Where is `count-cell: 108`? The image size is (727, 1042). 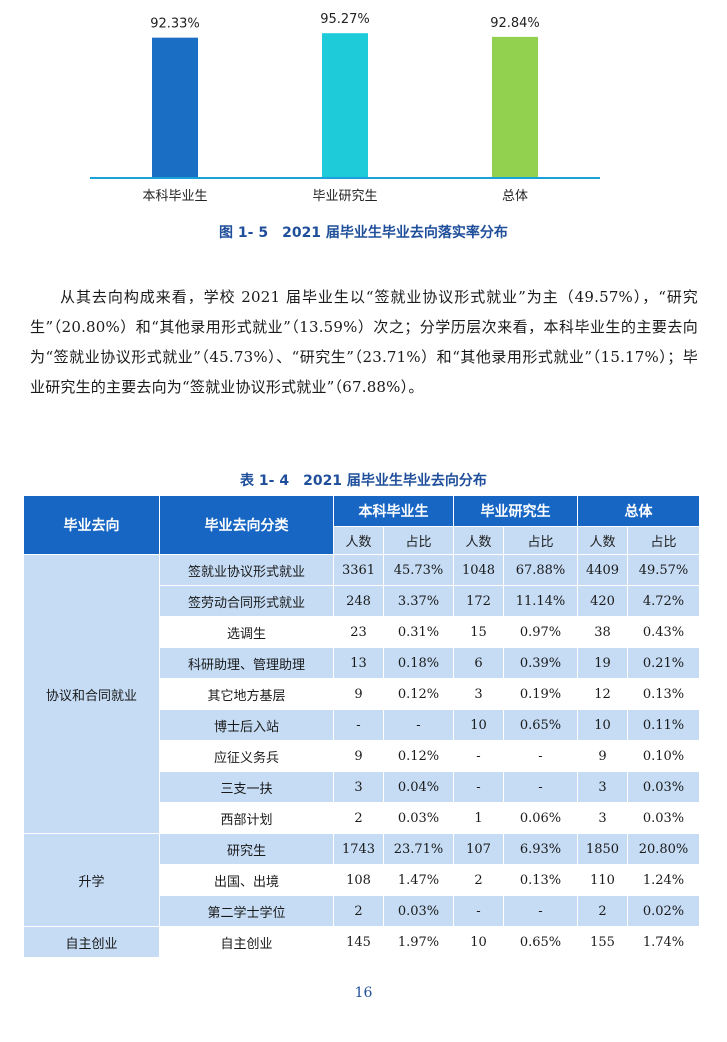
count-cell: 108 is located at coordinates (358, 880).